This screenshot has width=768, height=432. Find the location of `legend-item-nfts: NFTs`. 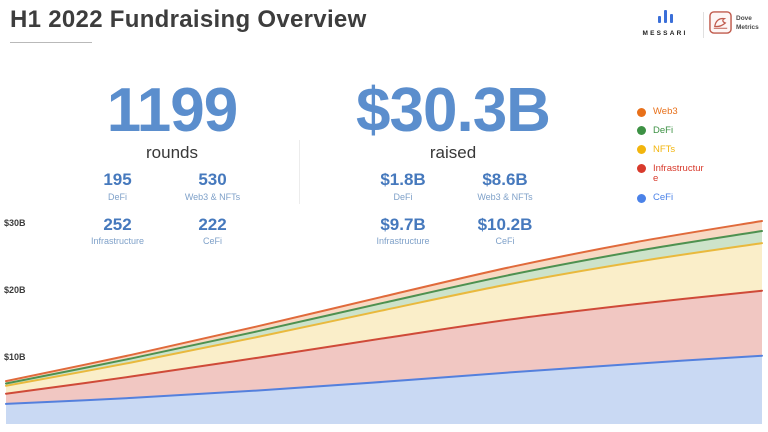

legend-item-nfts: NFTs is located at coordinates (672, 149).